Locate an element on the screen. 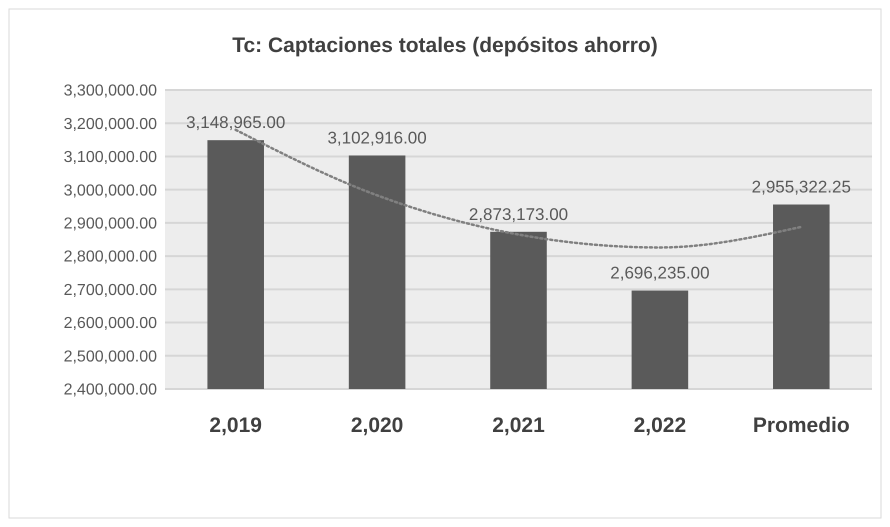  y-tick-label: 3,200,000.00 is located at coordinates (111, 124).